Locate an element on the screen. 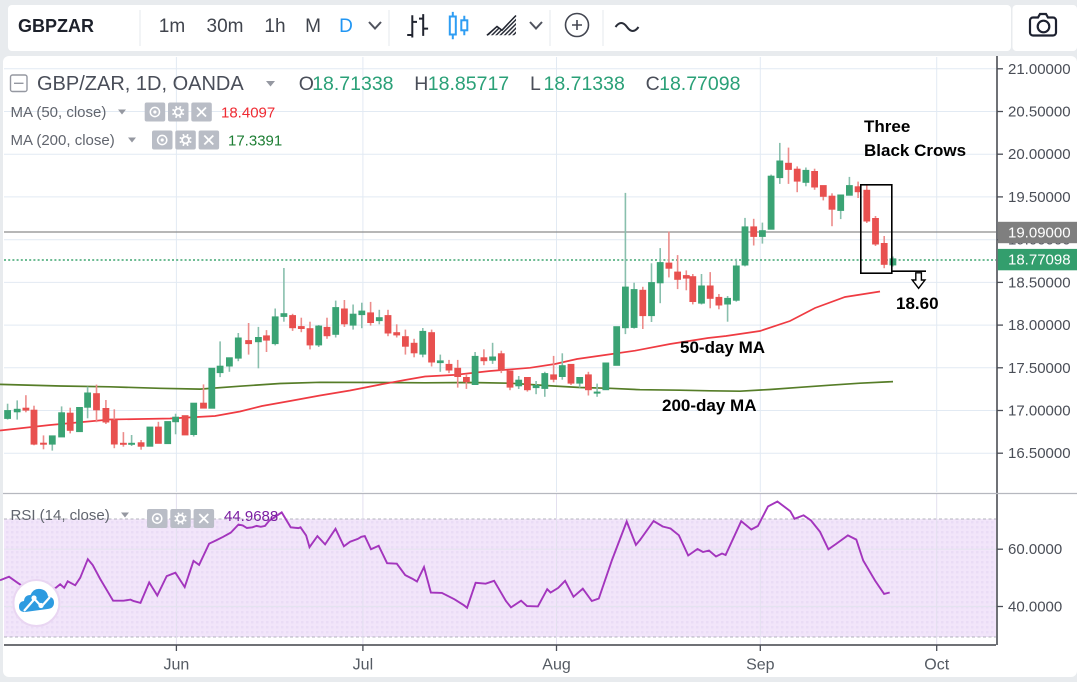 This screenshot has height=682, width=1077. svg-text: 18.50000 is located at coordinates (1039, 282).